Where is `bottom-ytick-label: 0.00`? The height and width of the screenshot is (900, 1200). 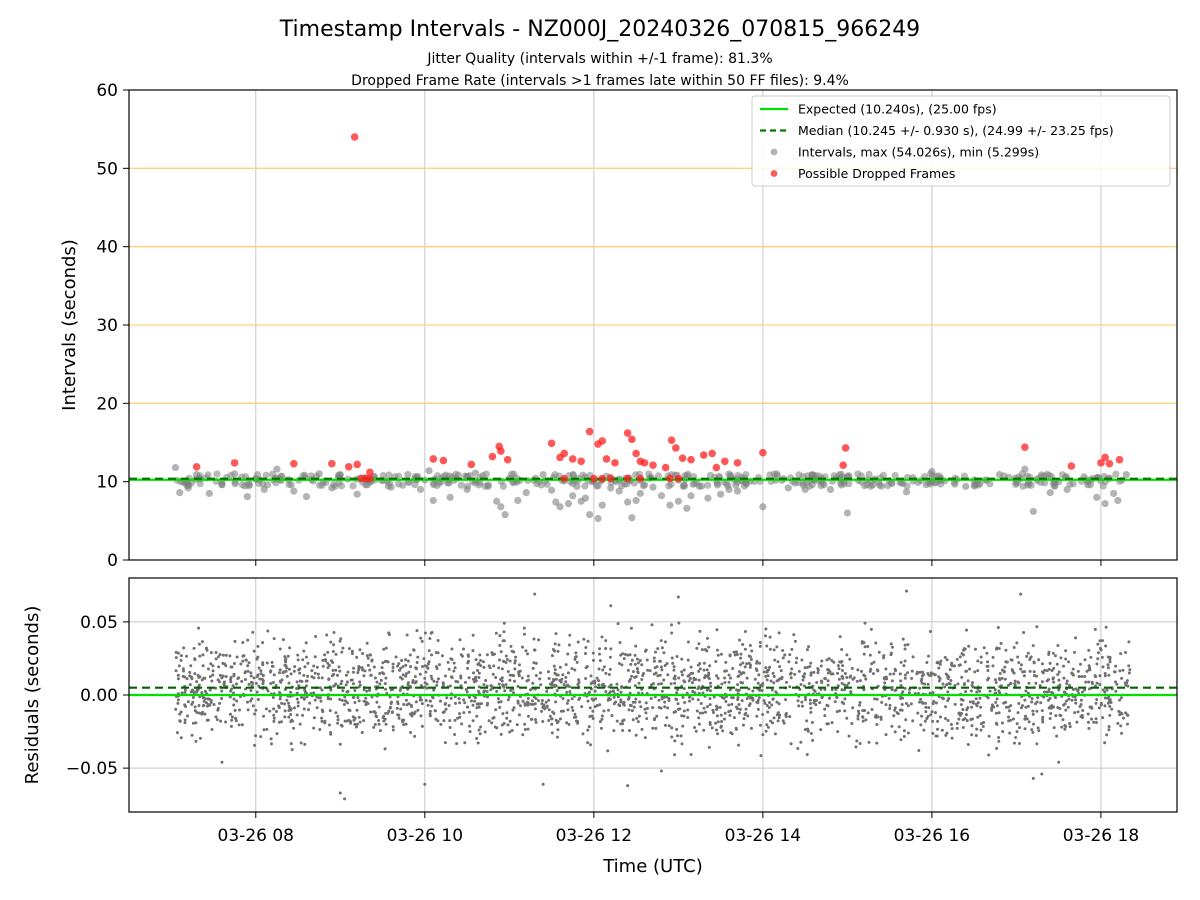 bottom-ytick-label: 0.00 is located at coordinates (99, 696).